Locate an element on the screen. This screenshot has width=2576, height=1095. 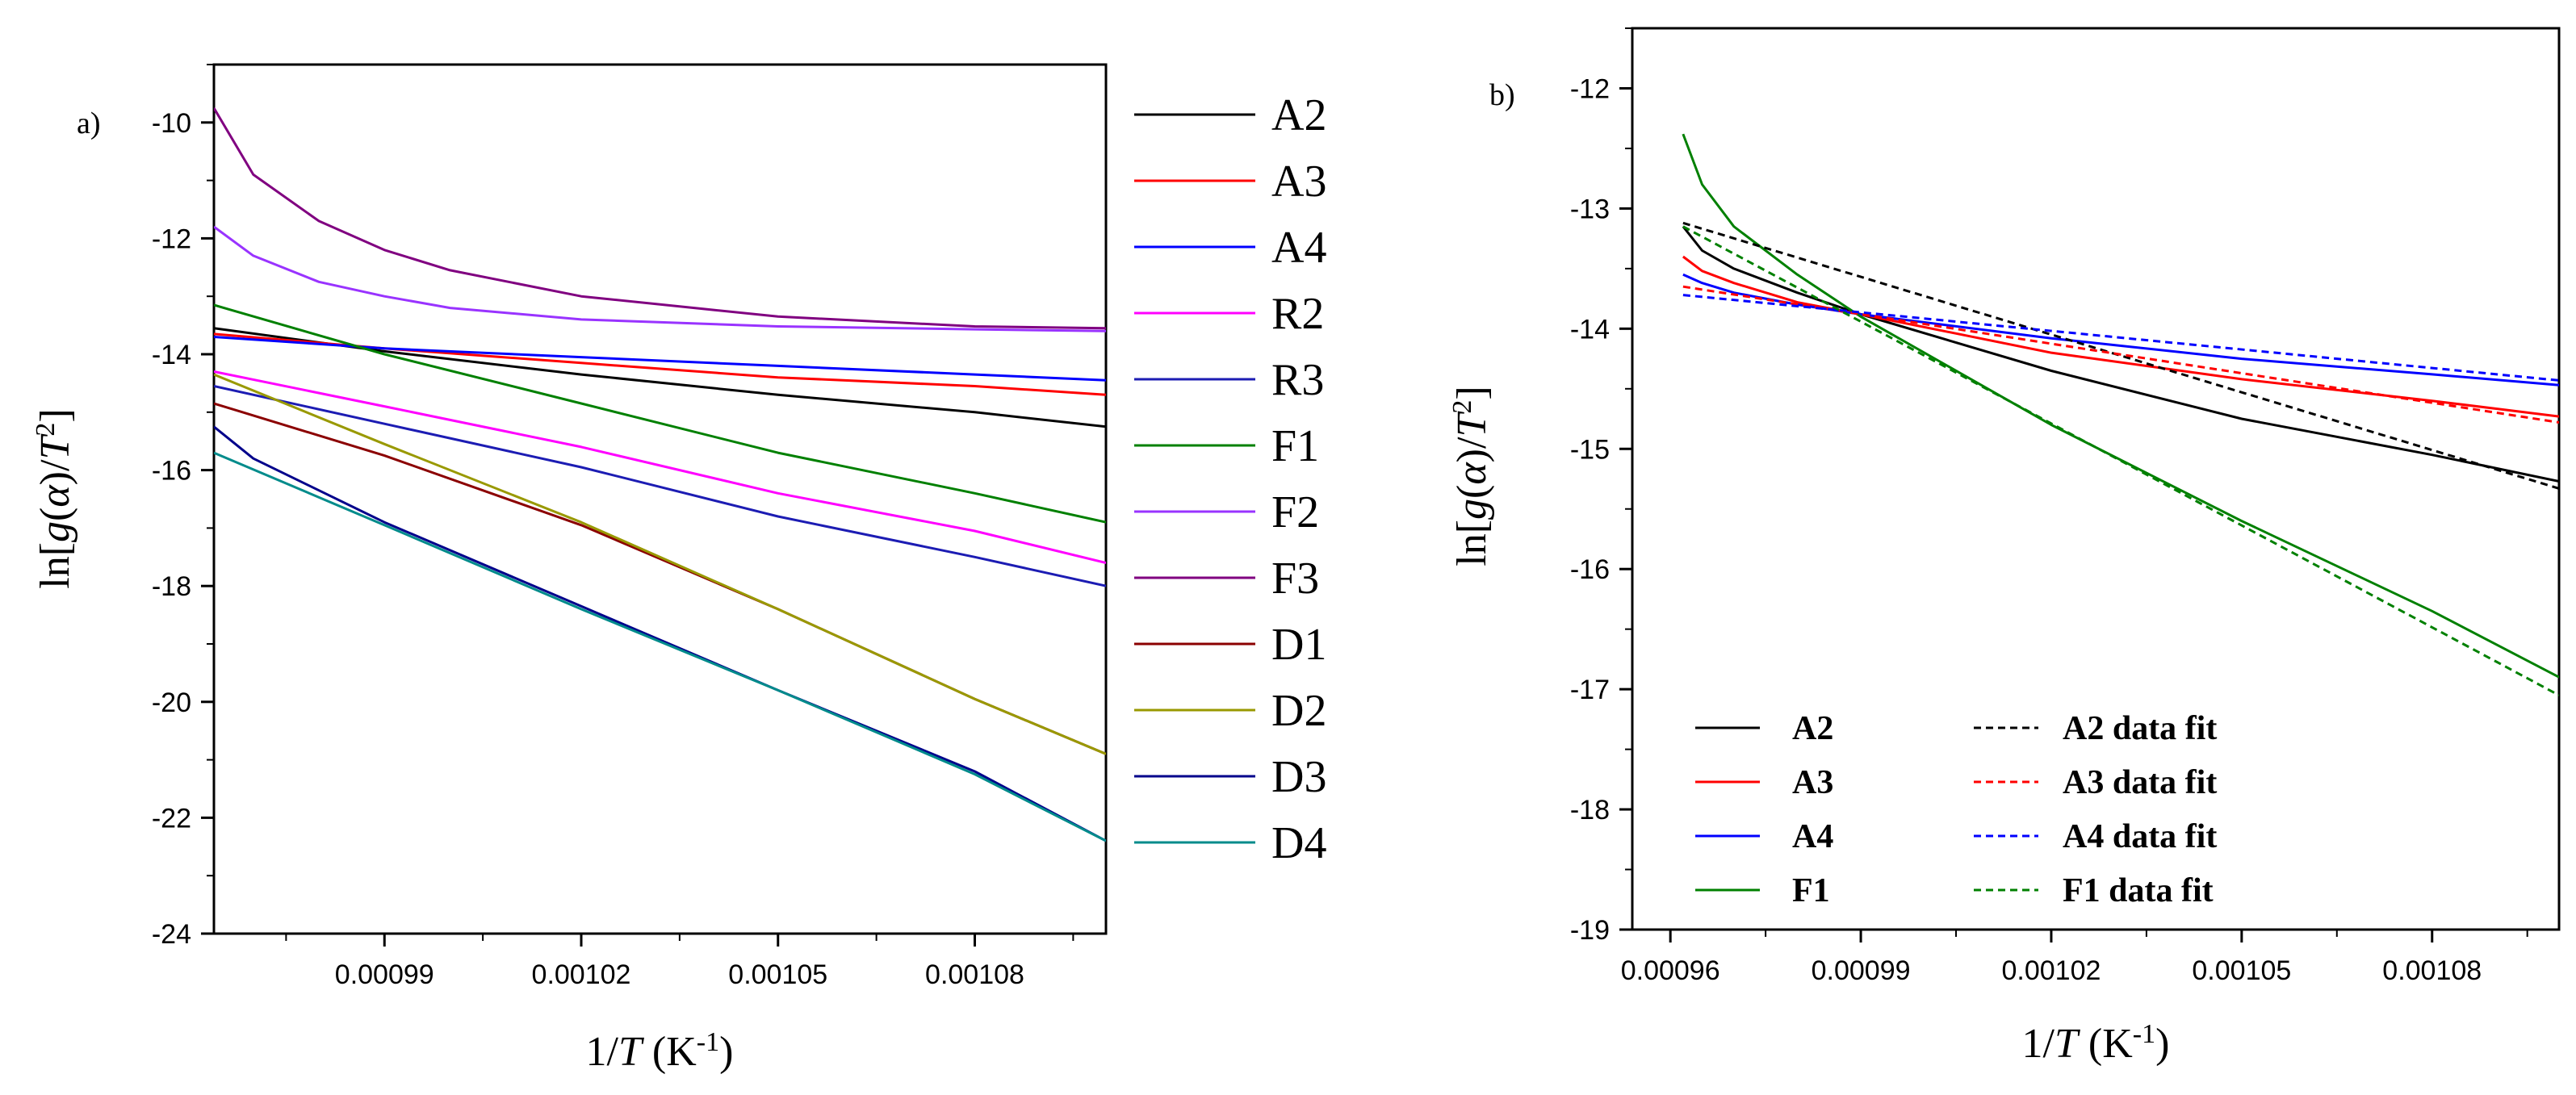
series-line-d1 is located at coordinates (660, 578).